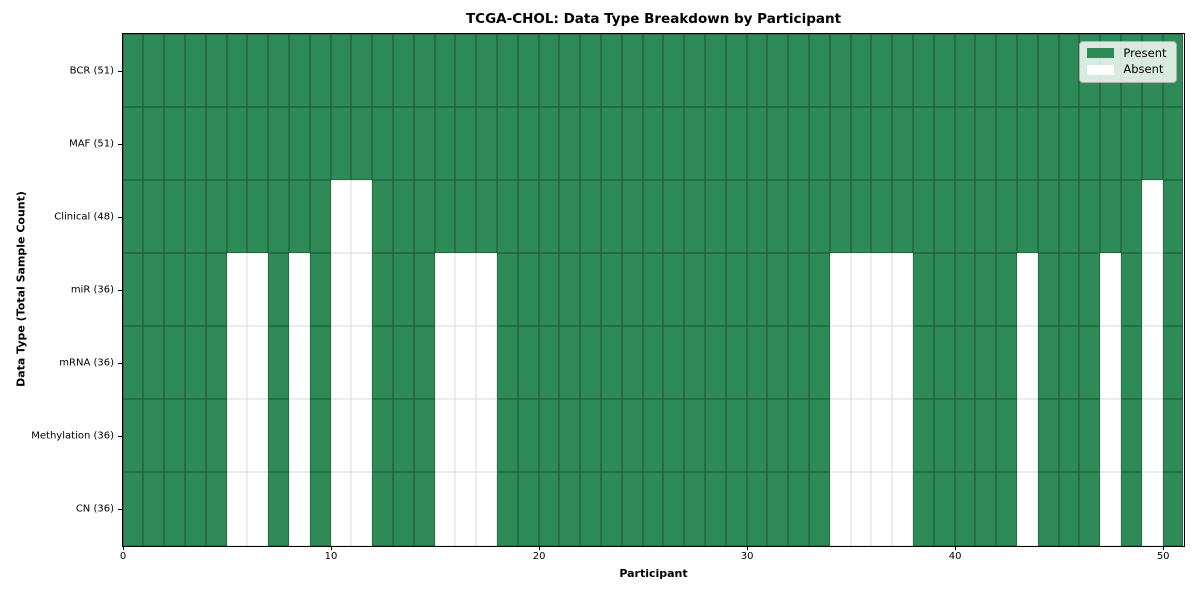 Image resolution: width=1200 pixels, height=600 pixels. Describe the element at coordinates (94, 508) in the screenshot. I see `y-tick-label: CN (36)` at that location.